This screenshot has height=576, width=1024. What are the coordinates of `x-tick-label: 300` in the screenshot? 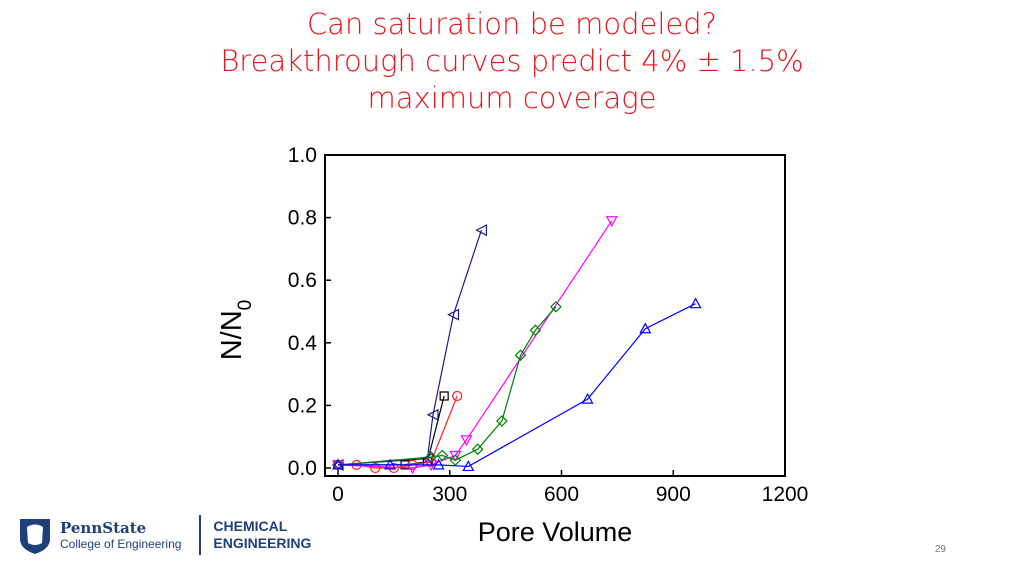 It's located at (449, 494).